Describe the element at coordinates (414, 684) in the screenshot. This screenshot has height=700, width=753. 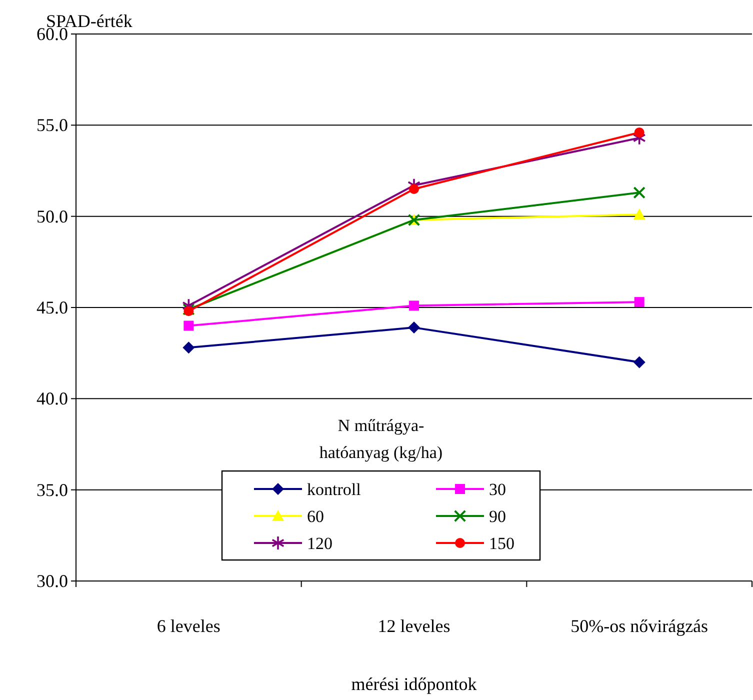
I see `x-axis-title: mérési időpontok` at that location.